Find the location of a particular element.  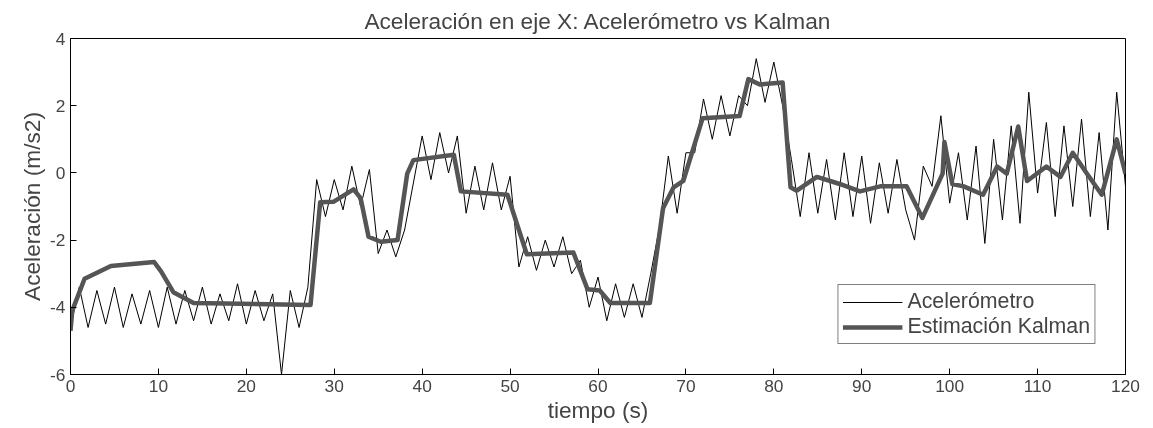

x-tick-label: 50 is located at coordinates (510, 385).